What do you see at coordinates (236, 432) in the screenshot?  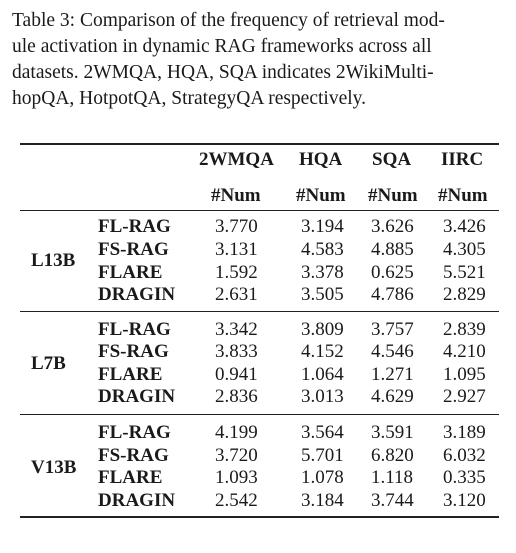 I see `value-cell: 4.199` at bounding box center [236, 432].